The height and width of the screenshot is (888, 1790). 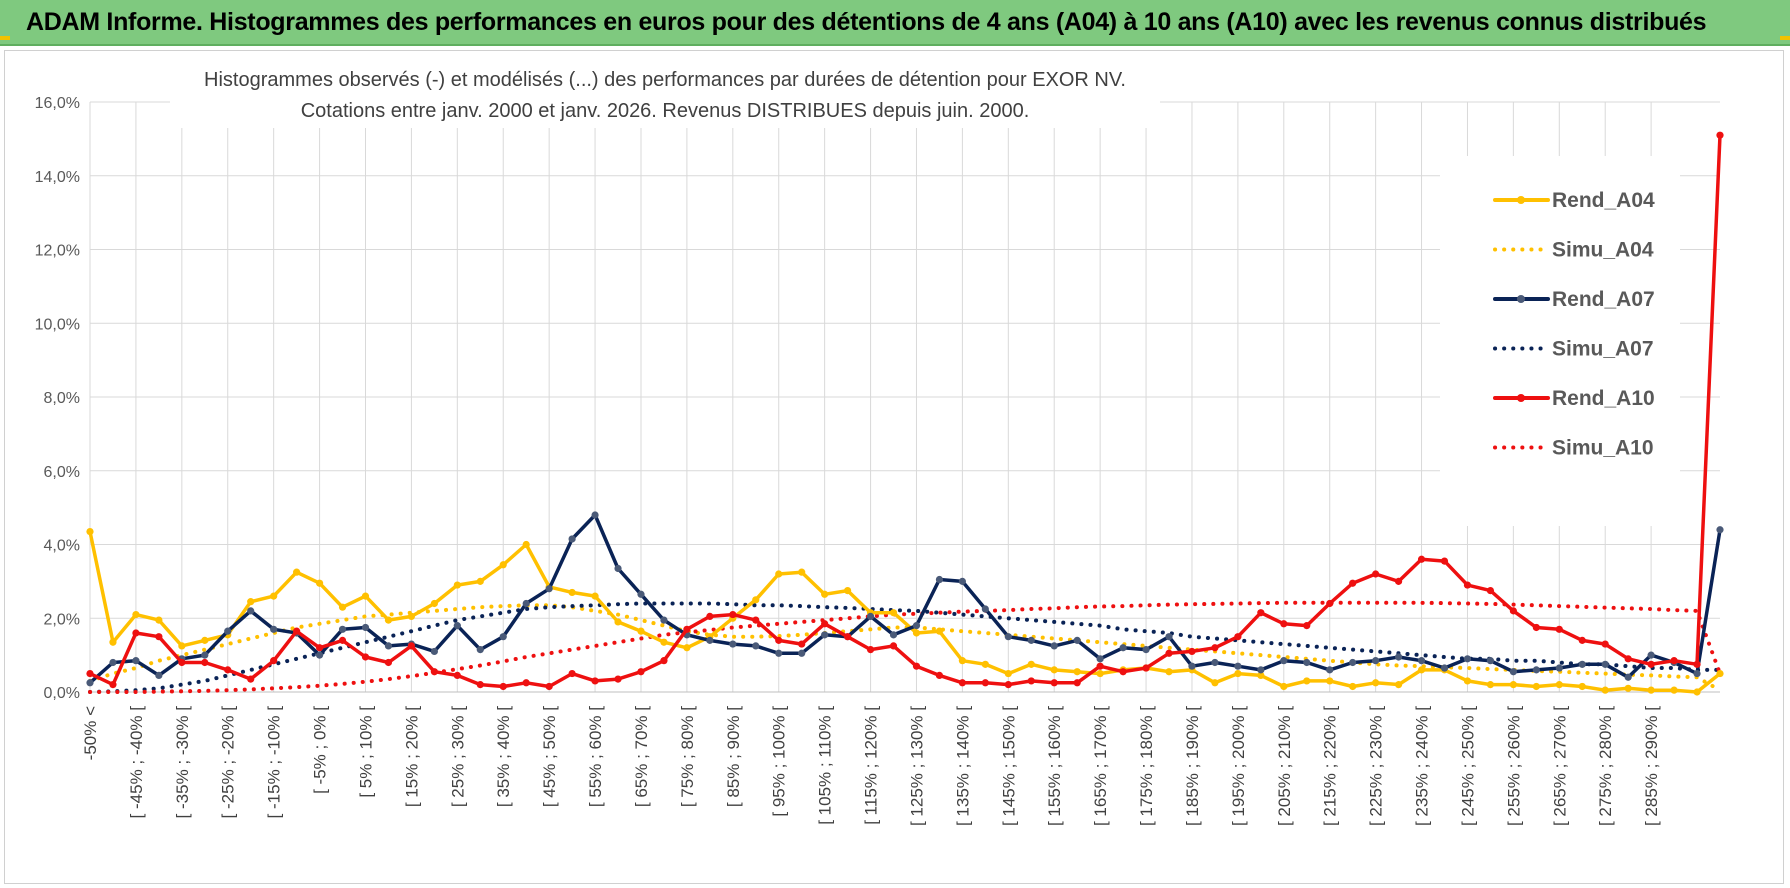 What do you see at coordinates (1603, 200) in the screenshot?
I see `legend-label: Rend_A04` at bounding box center [1603, 200].